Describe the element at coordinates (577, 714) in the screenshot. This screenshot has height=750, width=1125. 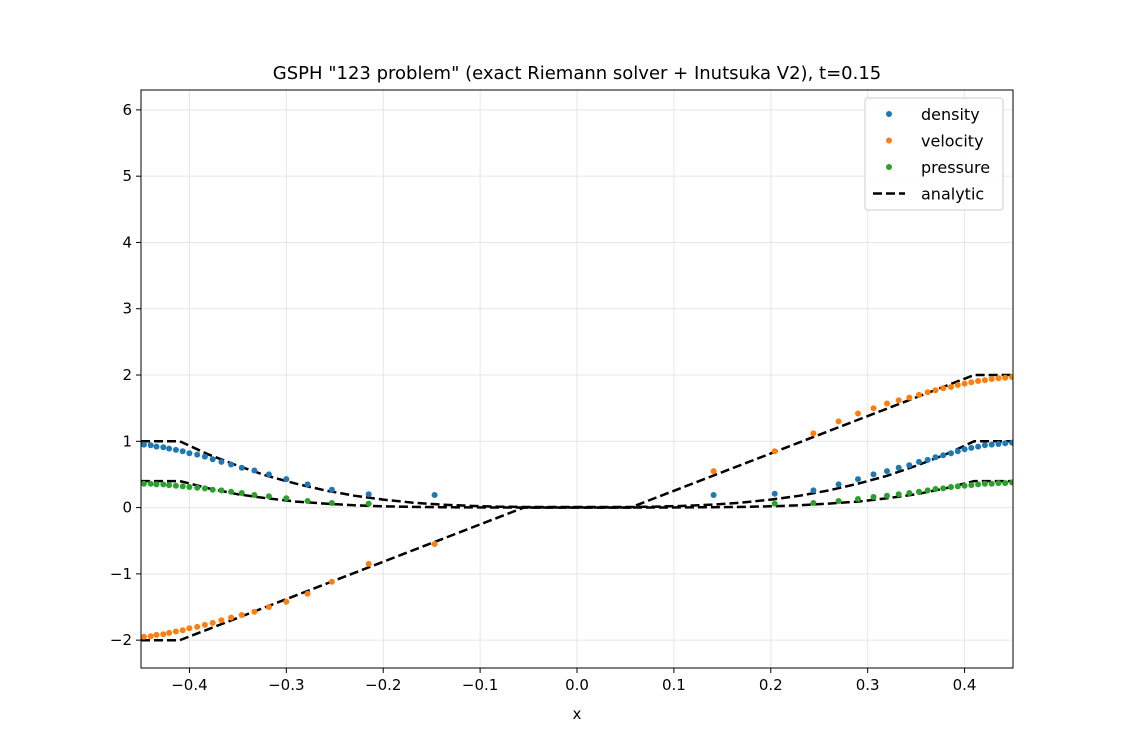
I see `x-axis-label: x` at that location.